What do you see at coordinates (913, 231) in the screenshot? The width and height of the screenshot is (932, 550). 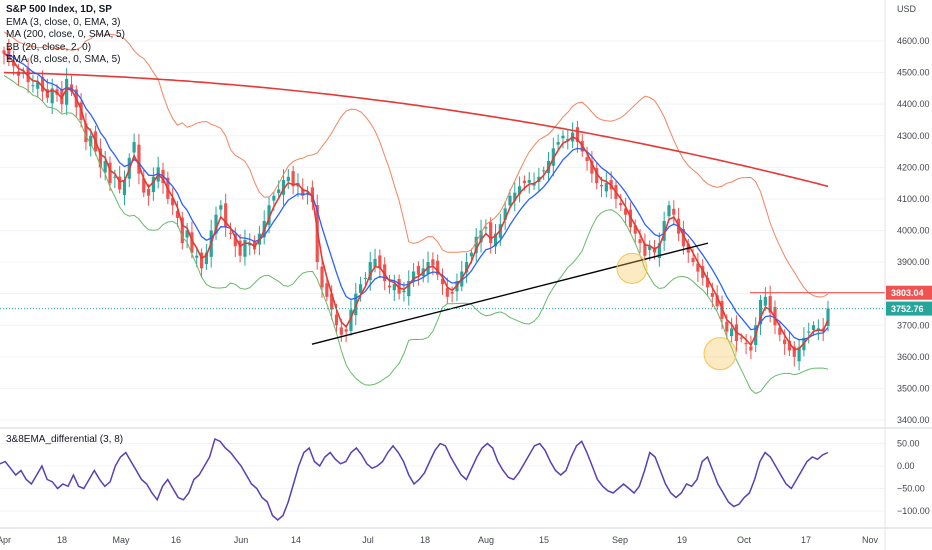 I see `price-tick-label: 4000.00` at bounding box center [913, 231].